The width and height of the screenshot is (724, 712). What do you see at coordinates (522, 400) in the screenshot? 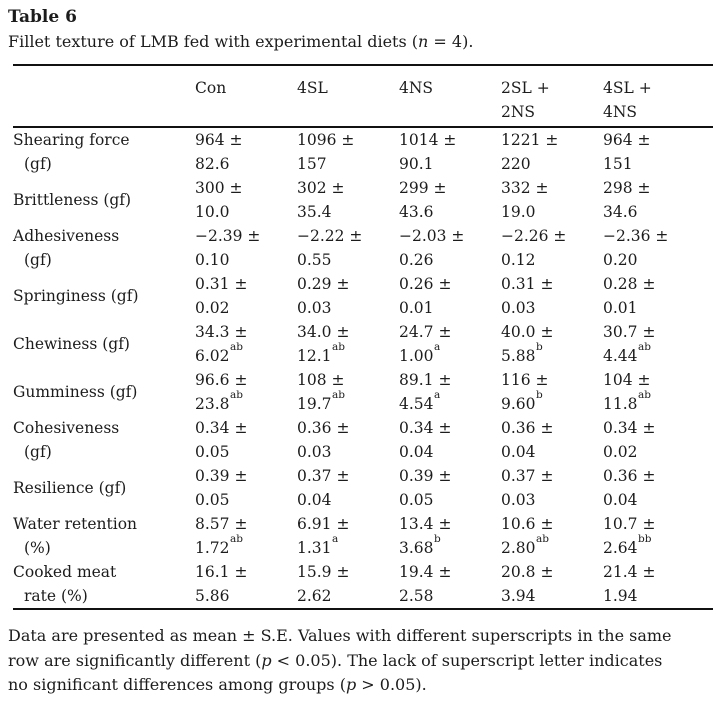
I see `cell-se: 9.60b` at bounding box center [522, 400].